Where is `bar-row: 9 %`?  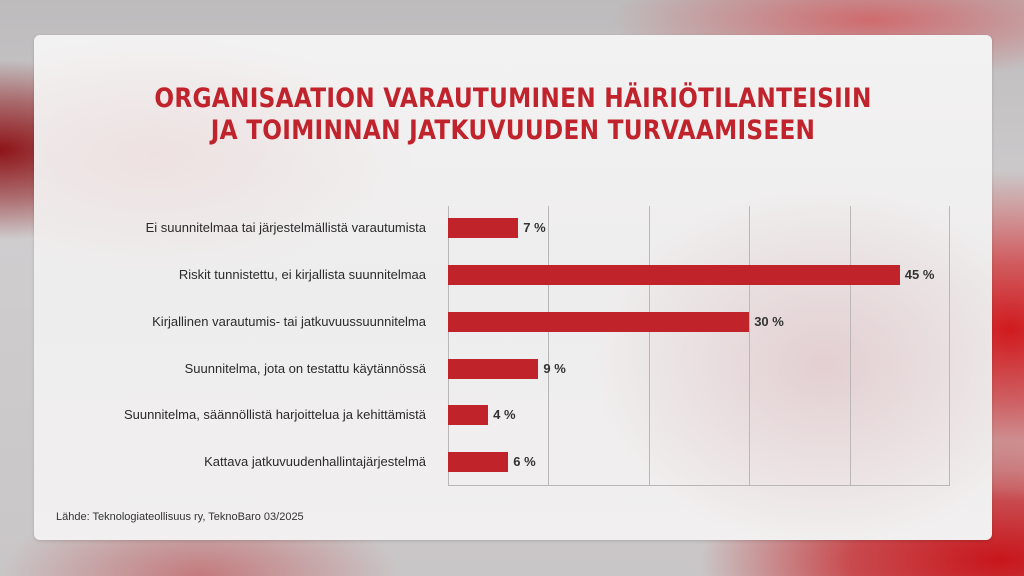 bar-row: 9 % is located at coordinates (699, 369).